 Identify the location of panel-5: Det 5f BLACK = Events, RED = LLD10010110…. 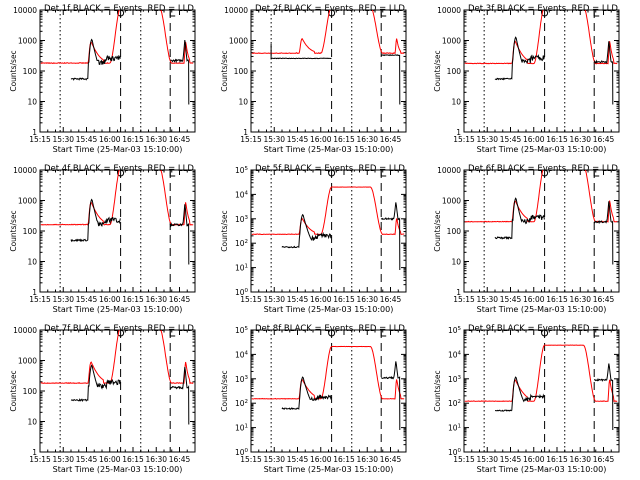
(313, 239).